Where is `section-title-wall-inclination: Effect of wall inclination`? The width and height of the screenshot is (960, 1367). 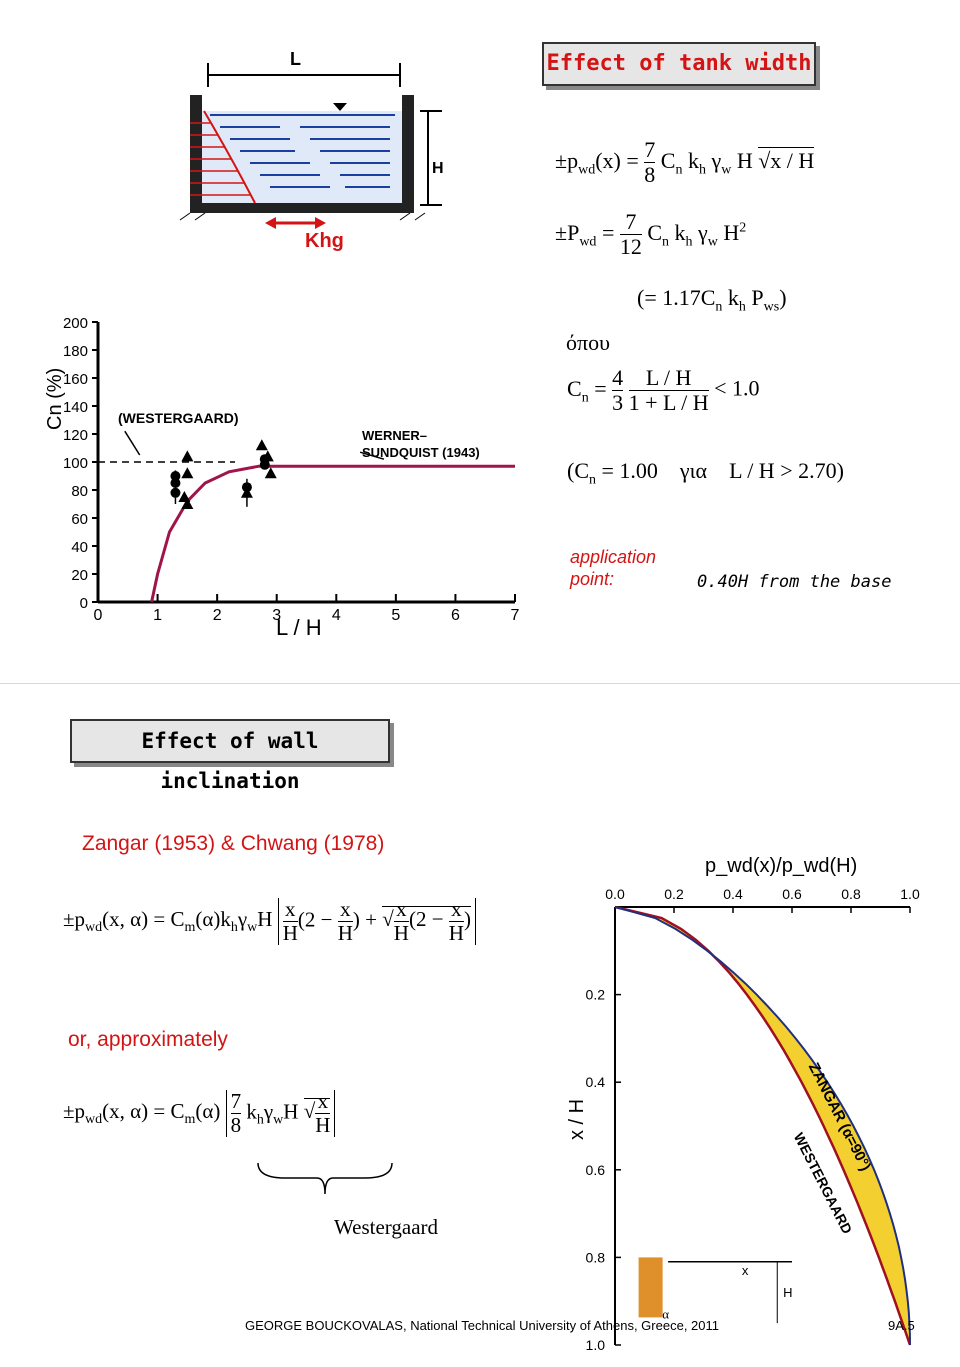
section-title-wall-inclination: Effect of wall inclination is located at coordinates (230, 756).